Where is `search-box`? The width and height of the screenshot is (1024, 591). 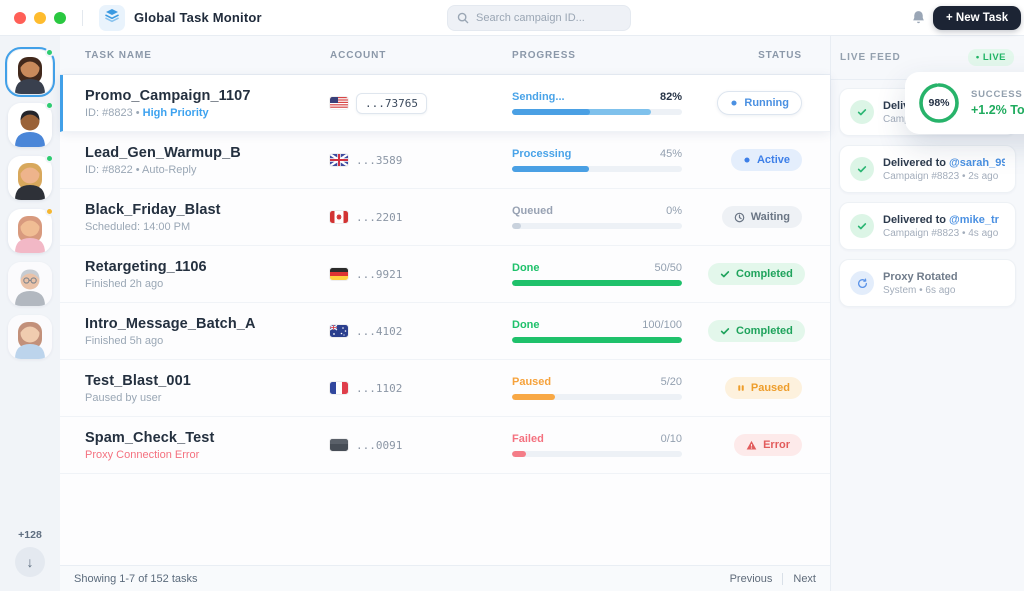 search-box is located at coordinates (539, 18).